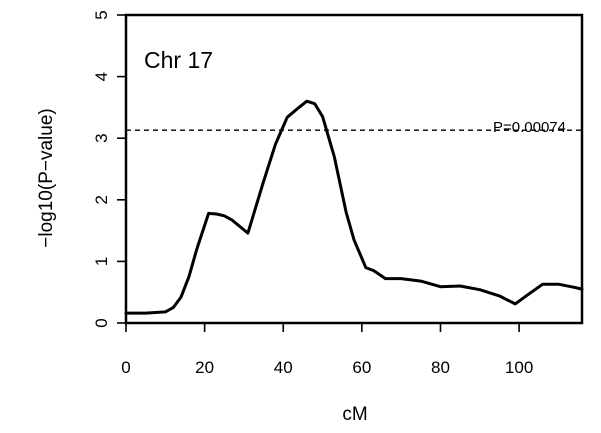  What do you see at coordinates (529, 127) in the screenshot?
I see `threshold-label: P=0.00074` at bounding box center [529, 127].